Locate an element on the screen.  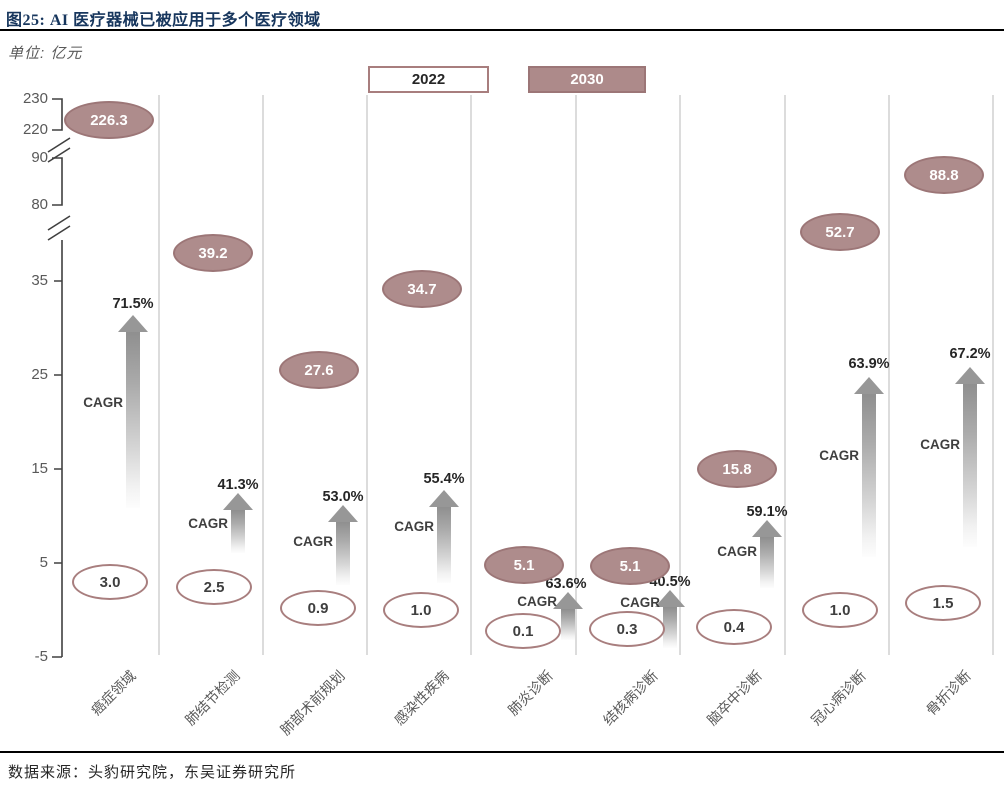
y-tick: 25 is located at coordinates (39, 374).